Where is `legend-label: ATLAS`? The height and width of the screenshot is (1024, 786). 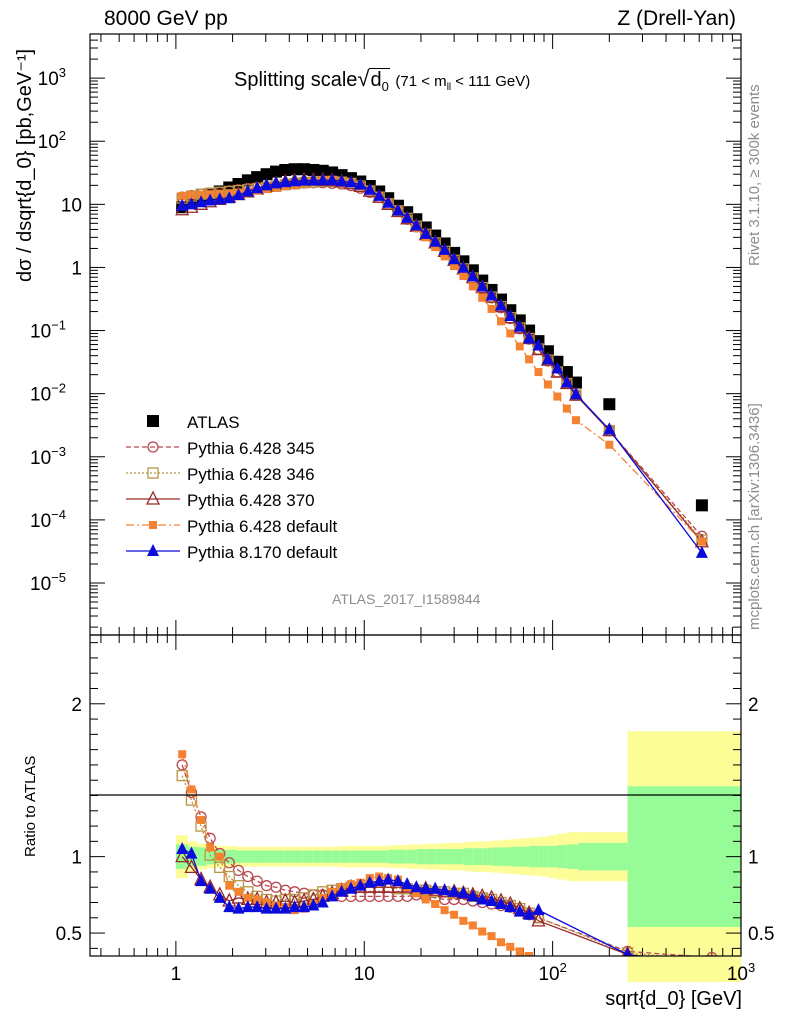
legend-label: ATLAS is located at coordinates (213, 422).